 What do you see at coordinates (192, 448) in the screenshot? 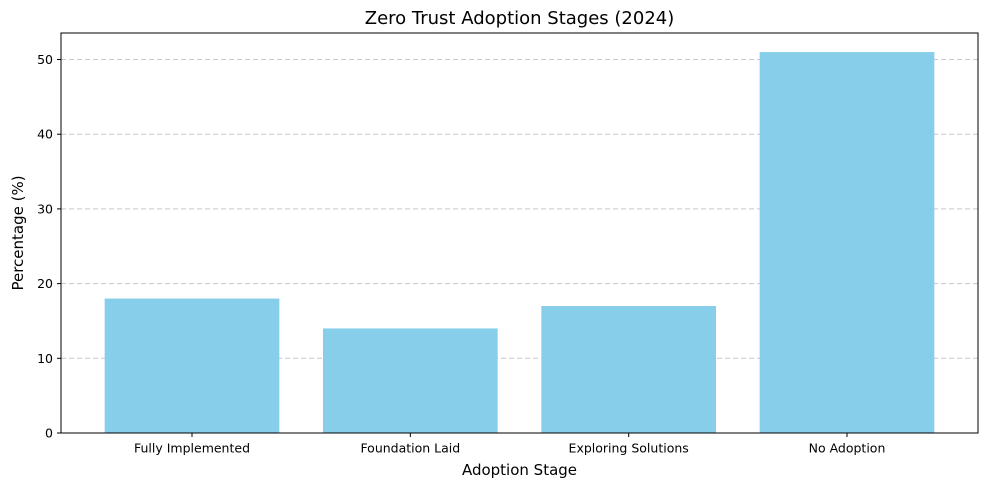
I see `x-tick-label: Fully Implemented` at bounding box center [192, 448].